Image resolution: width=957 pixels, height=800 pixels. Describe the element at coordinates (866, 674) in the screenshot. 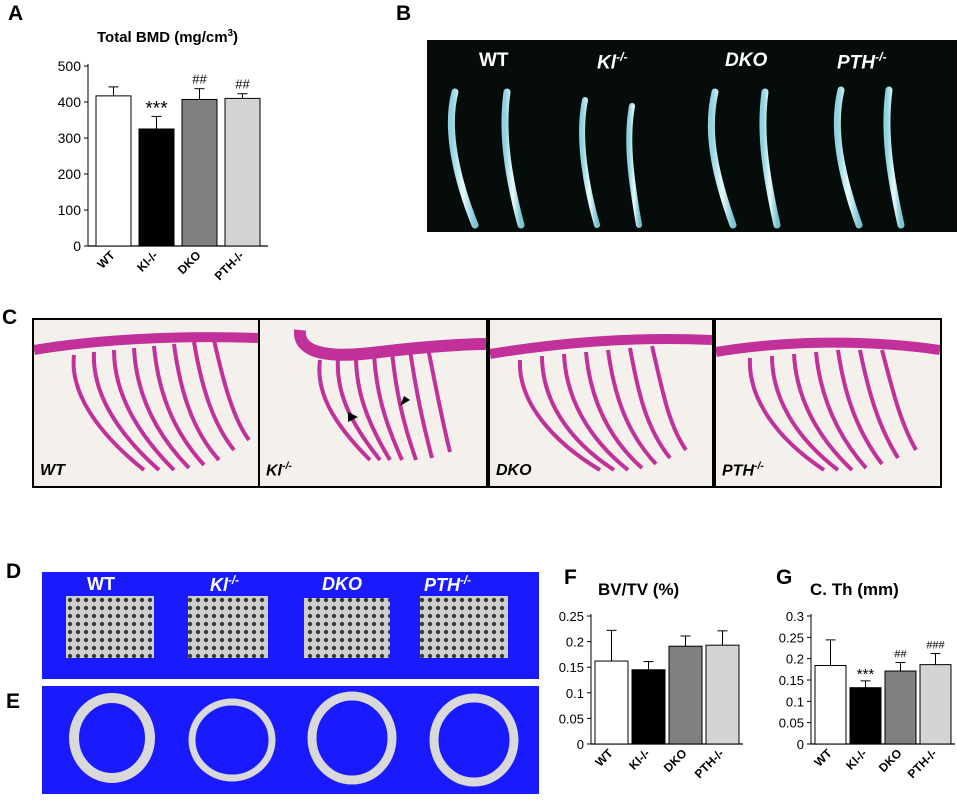

I see `chart-g-annotation-1: ***` at that location.